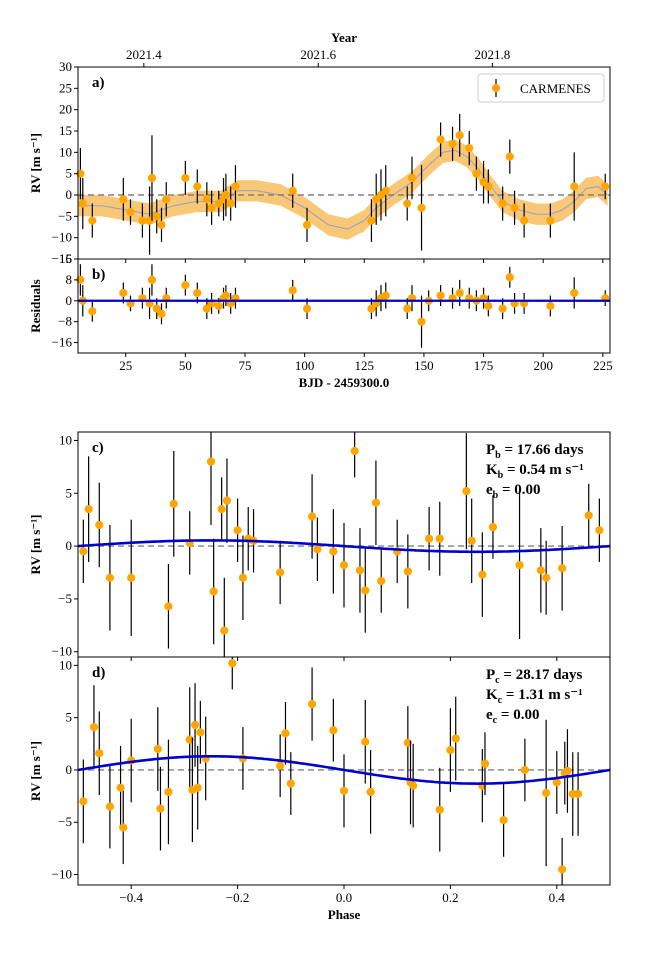 The height and width of the screenshot is (953, 654). I want to click on x-tick-label: 0.2, so click(450, 897).